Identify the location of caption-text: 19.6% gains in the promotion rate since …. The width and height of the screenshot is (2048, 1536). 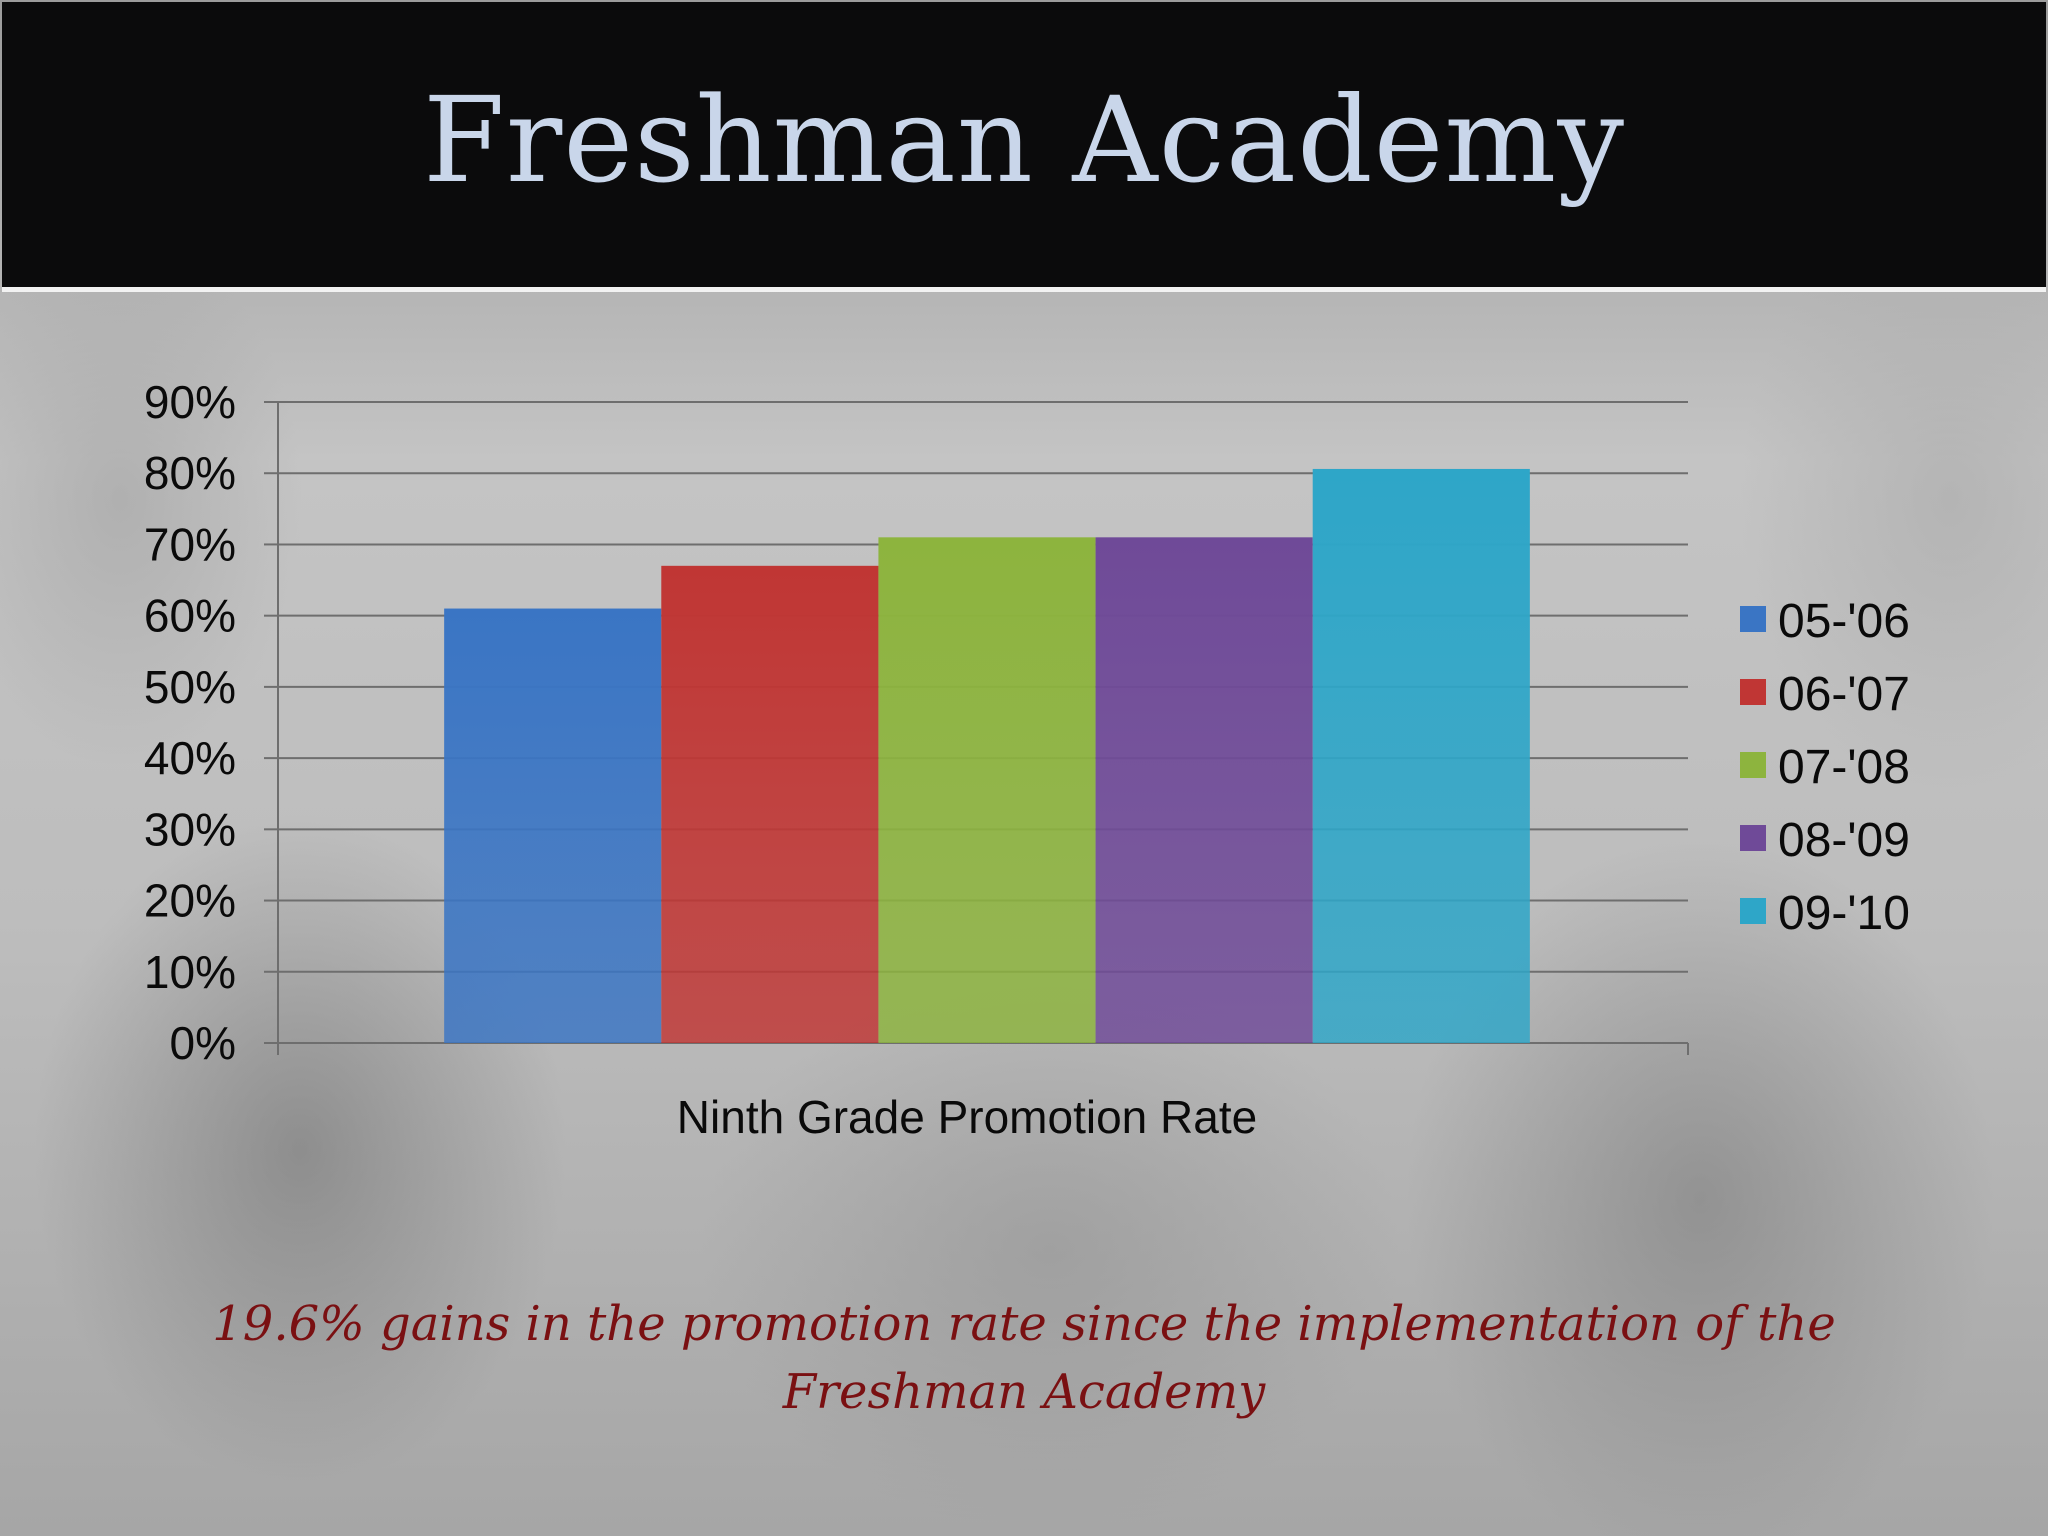
(1024, 1358).